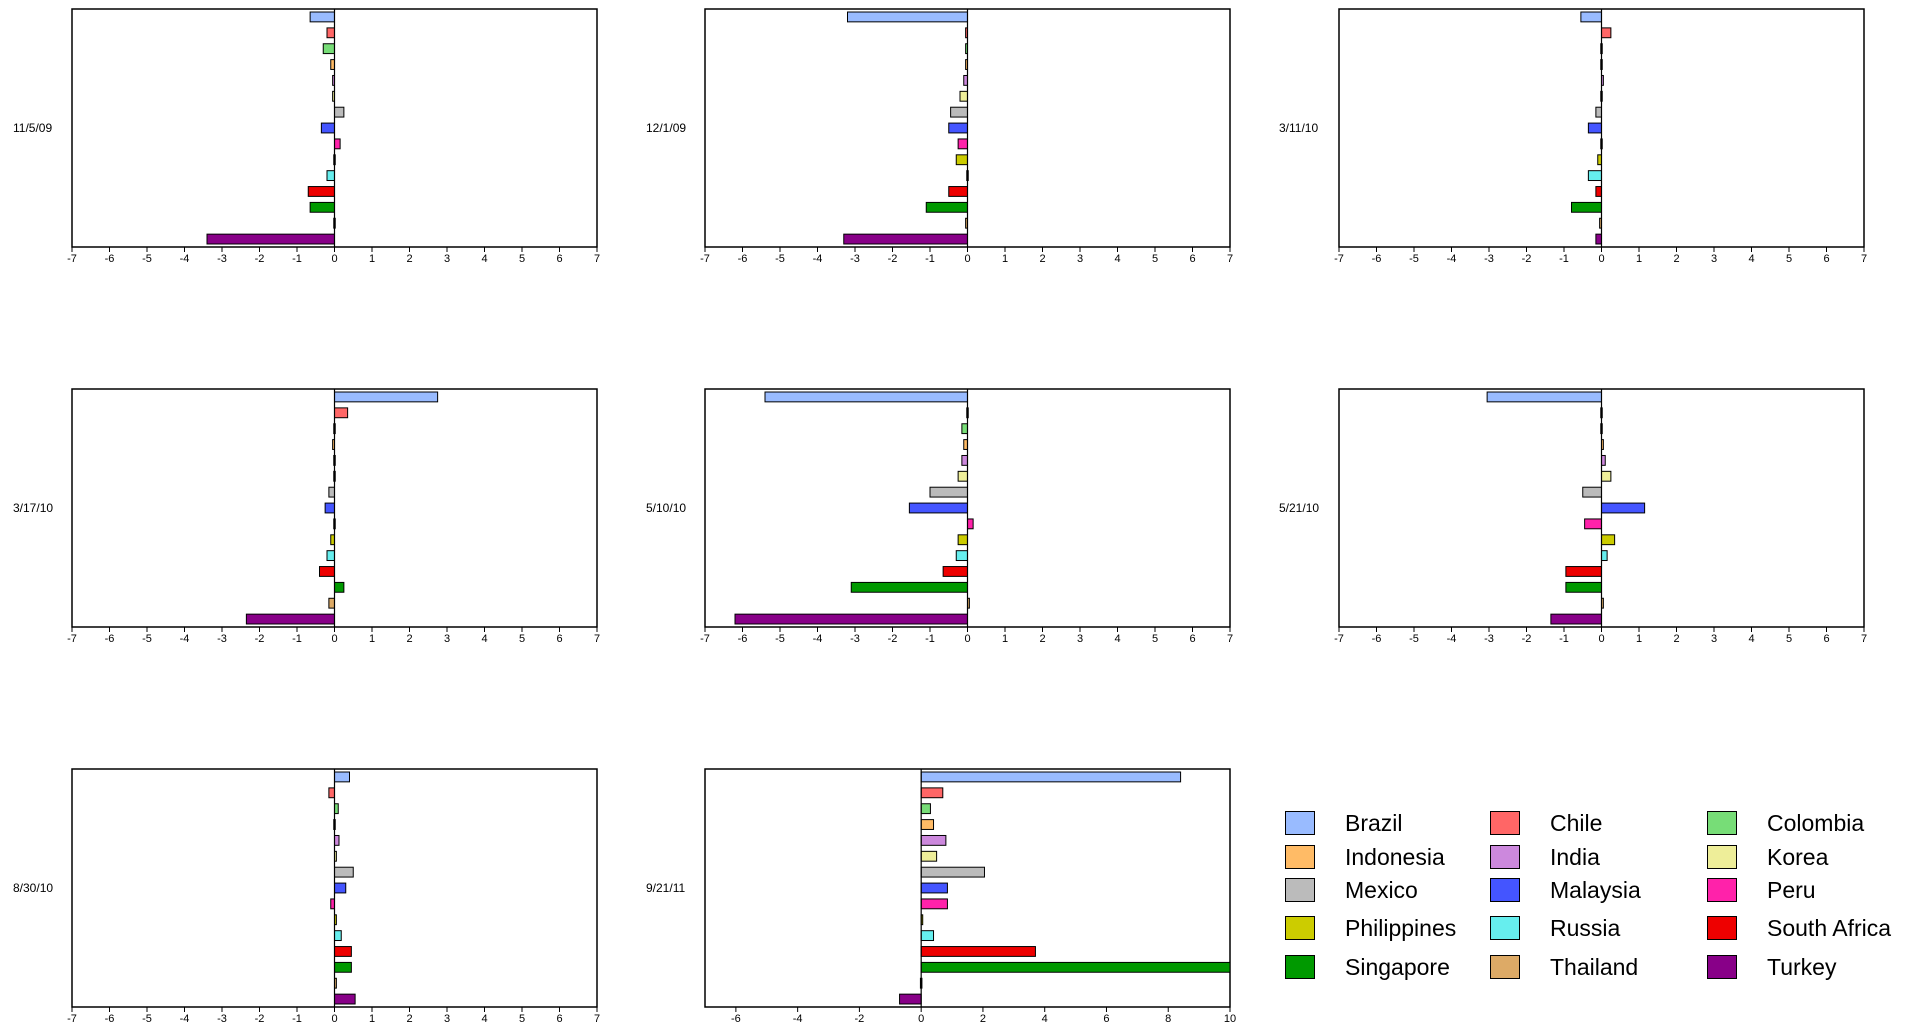 This screenshot has height=1024, width=1916. I want to click on bar-korea, so click(963, 96).